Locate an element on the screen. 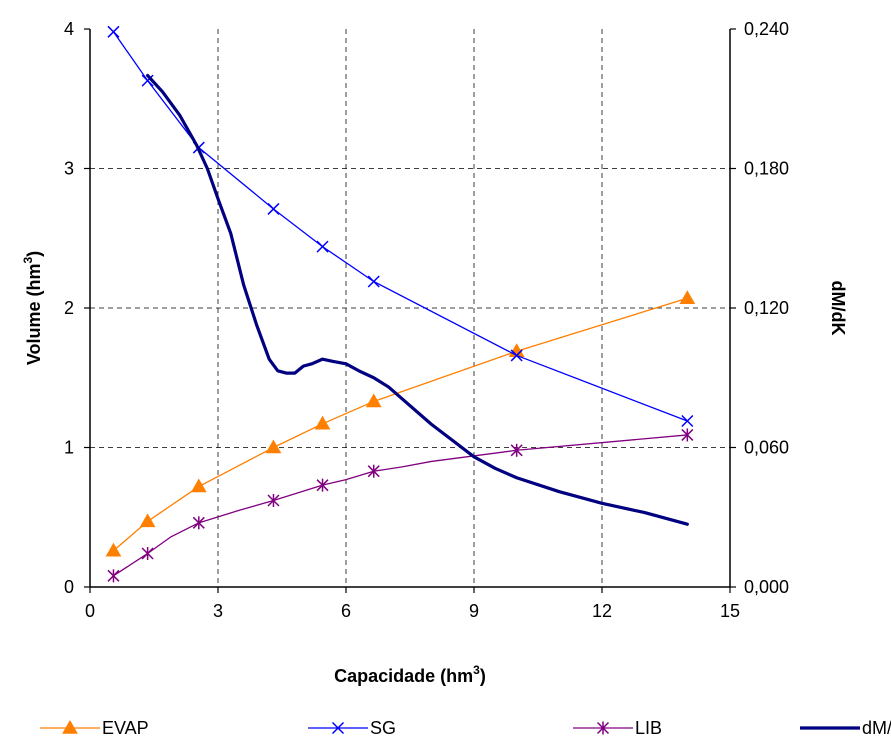 This screenshot has width=891, height=740. legend-item-sg: SG is located at coordinates (352, 728).